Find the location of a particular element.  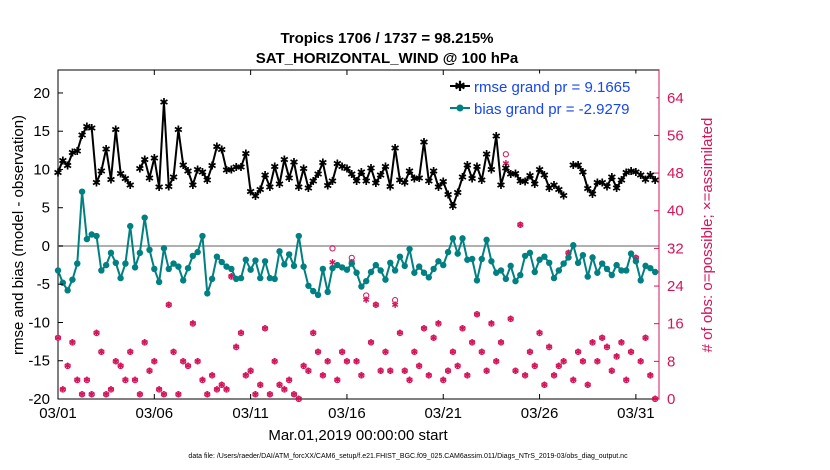

x-tick-label: 03/26 is located at coordinates (540, 413).